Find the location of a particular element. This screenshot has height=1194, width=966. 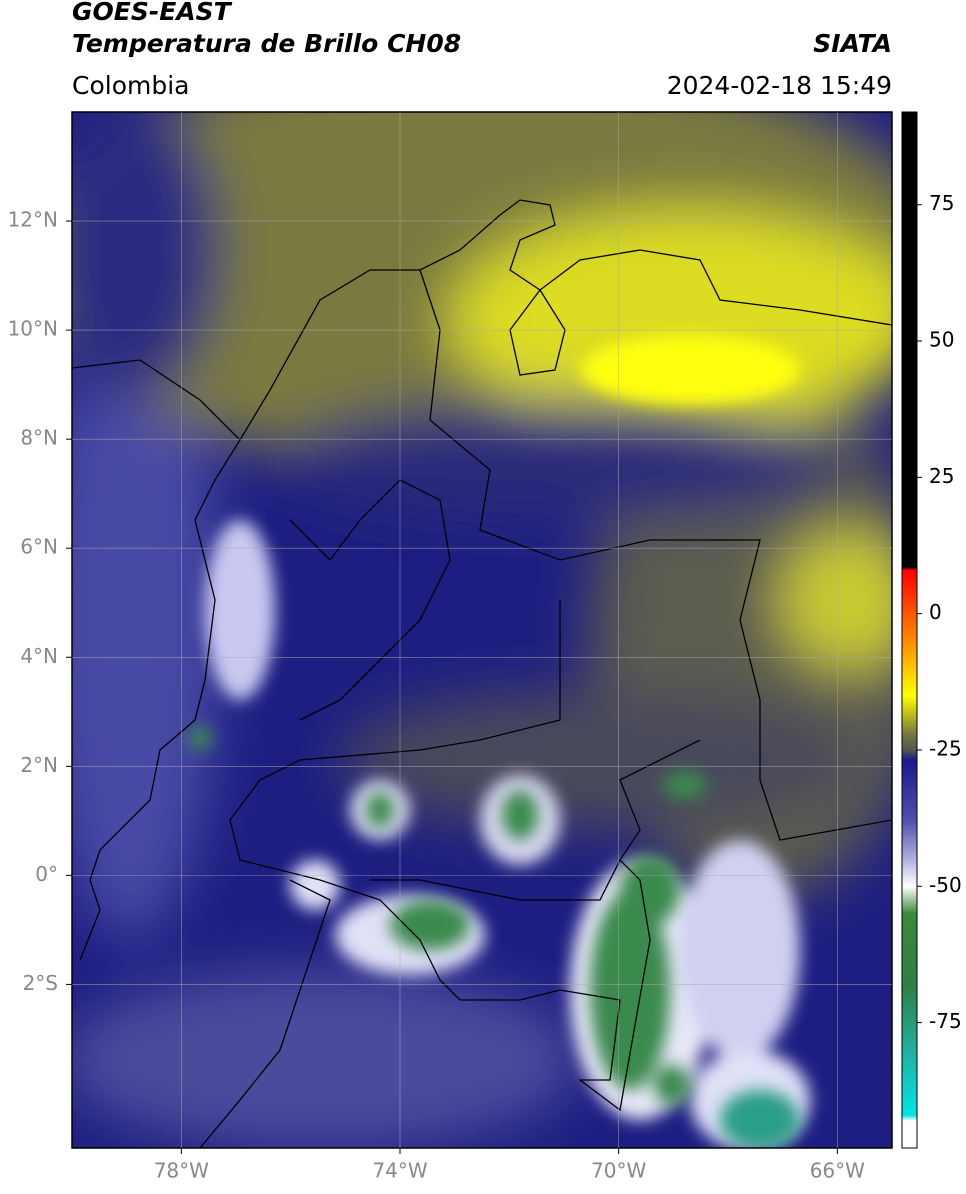

x-tick-label: 66°W is located at coordinates (837, 1171).